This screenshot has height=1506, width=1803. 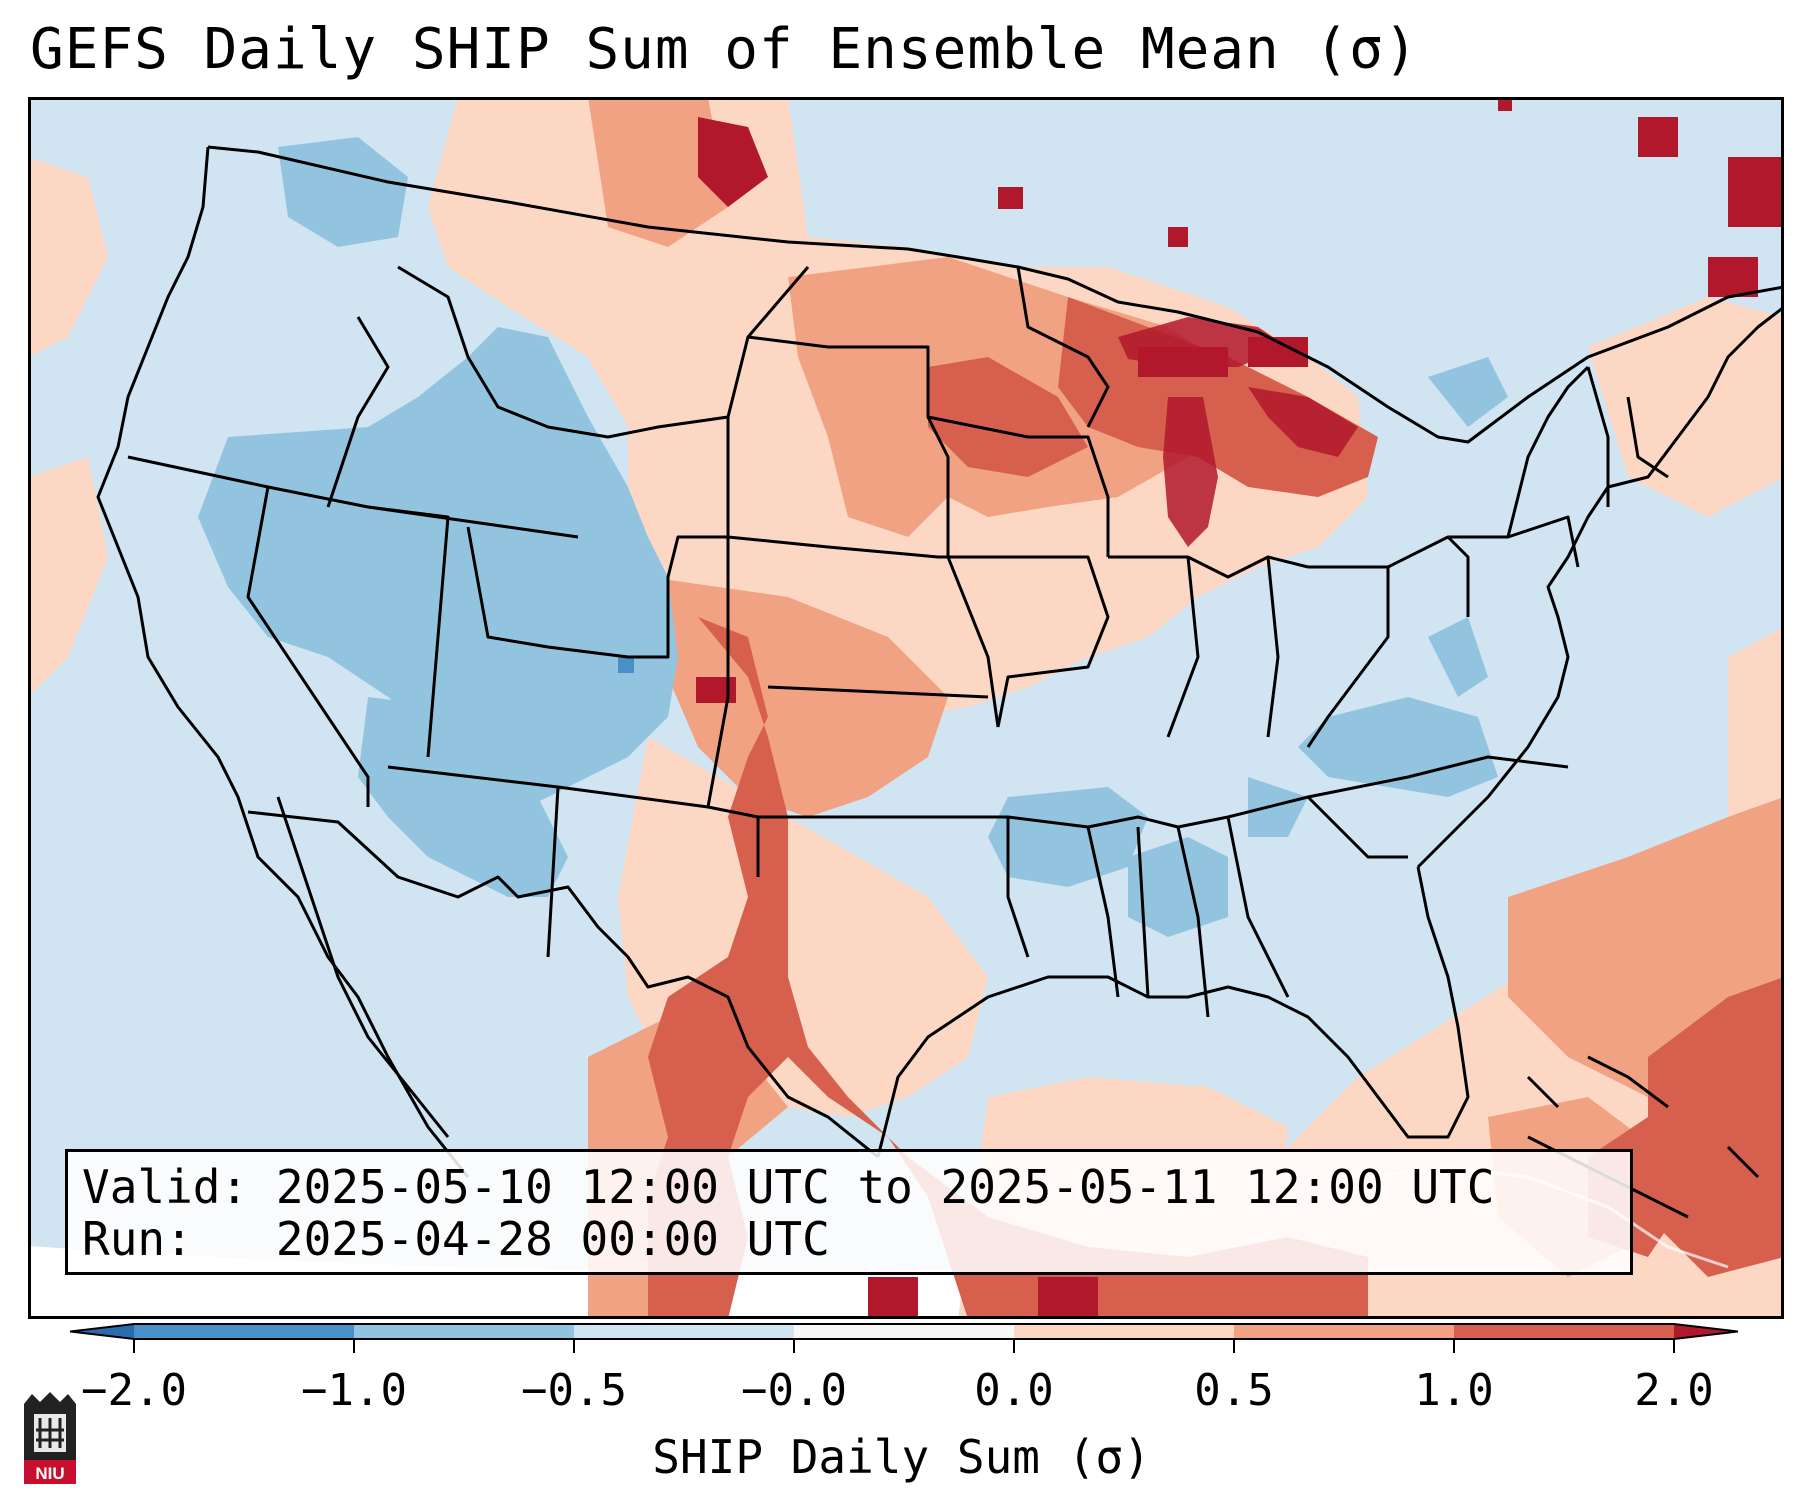 I want to click on colorbar-tick-label: 2.0, so click(x=1673, y=1390).